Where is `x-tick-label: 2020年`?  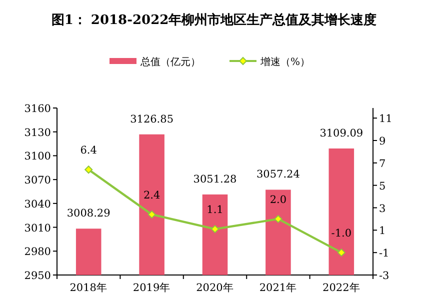 x-tick-label: 2020年 is located at coordinates (215, 288).